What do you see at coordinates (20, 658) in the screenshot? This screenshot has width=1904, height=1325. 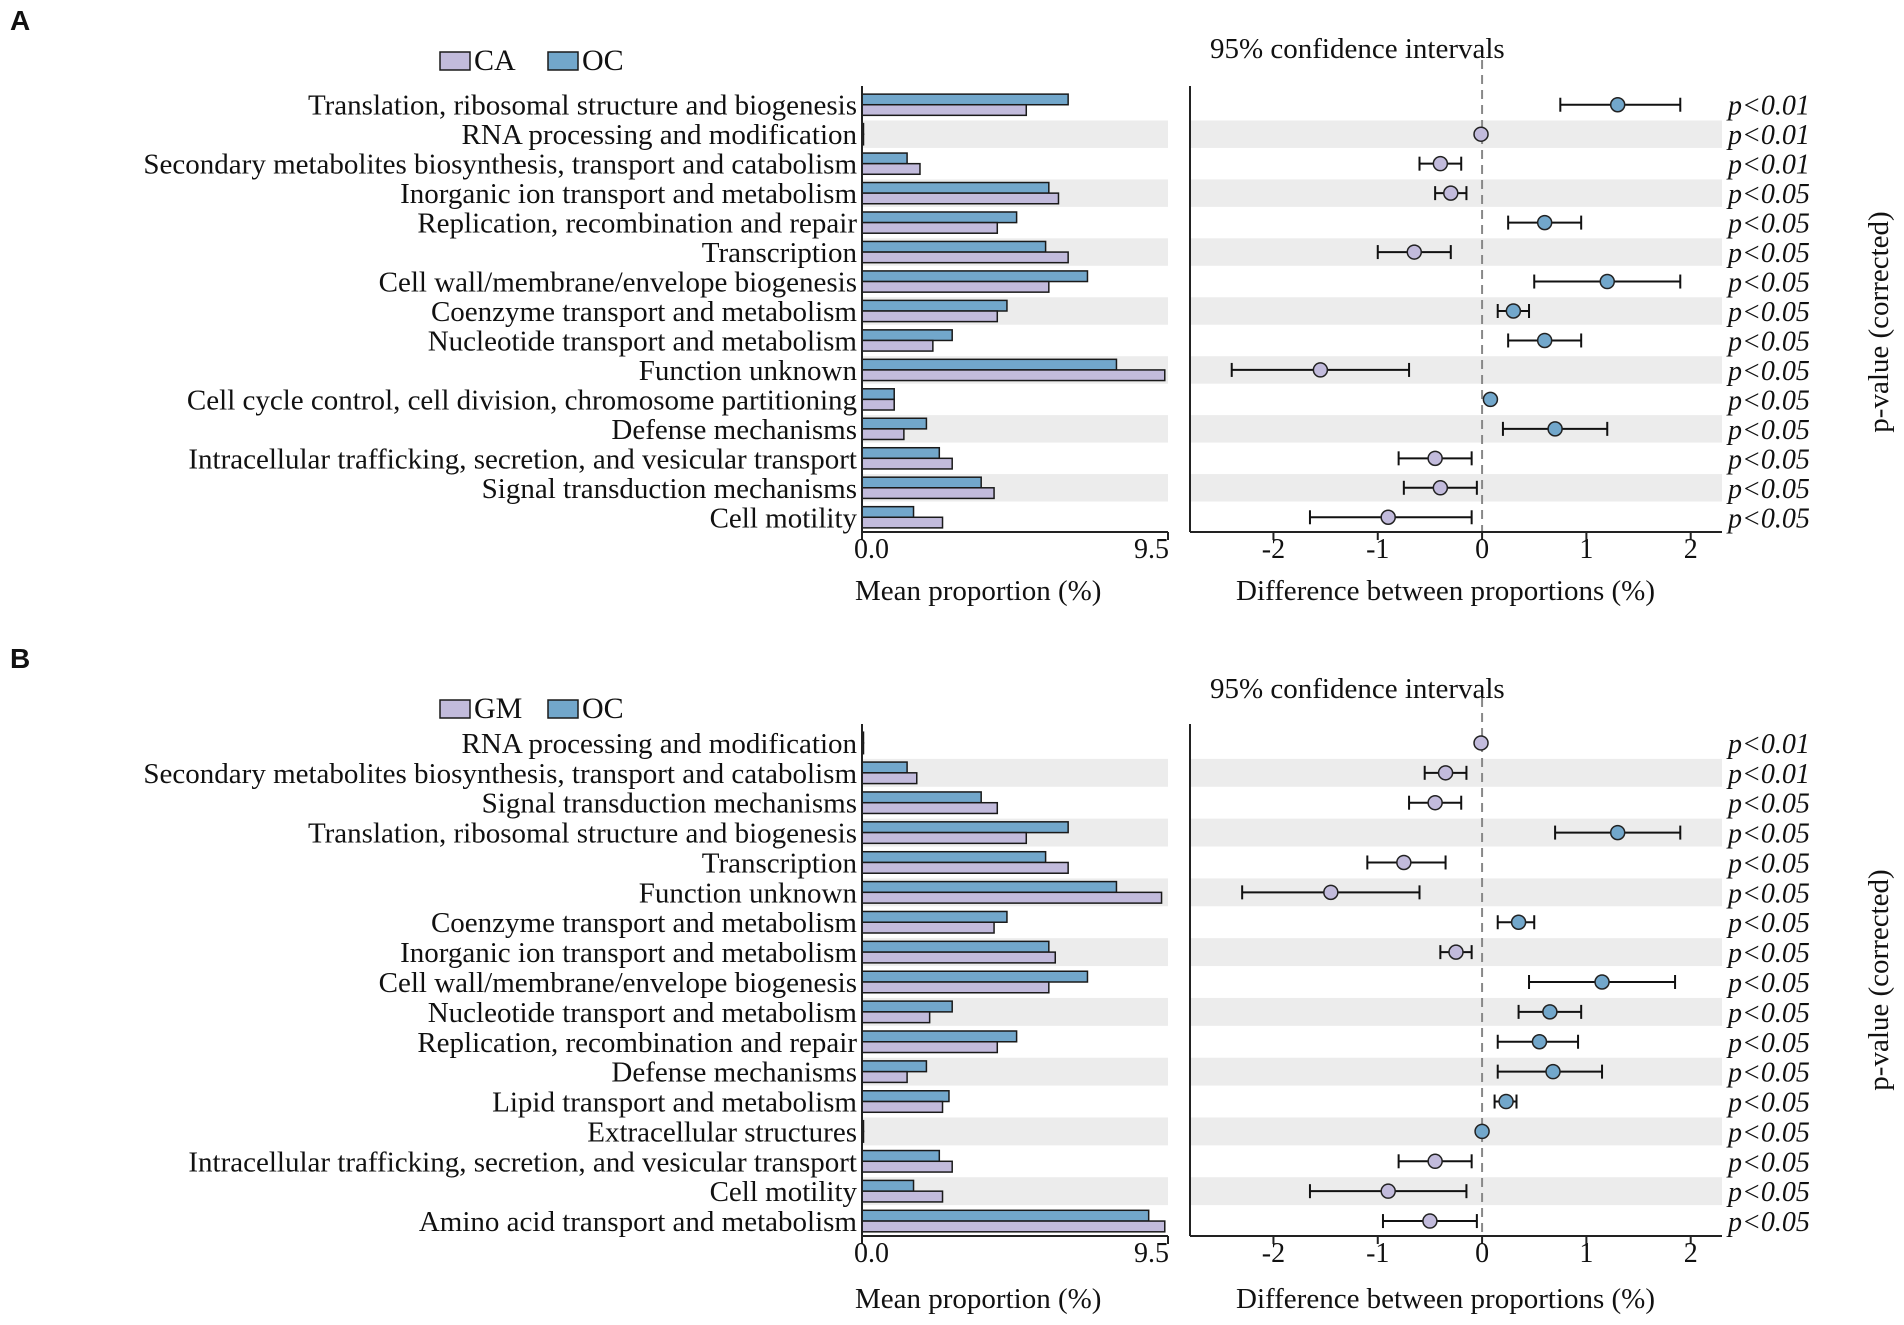 I see `panel-label: B` at bounding box center [20, 658].